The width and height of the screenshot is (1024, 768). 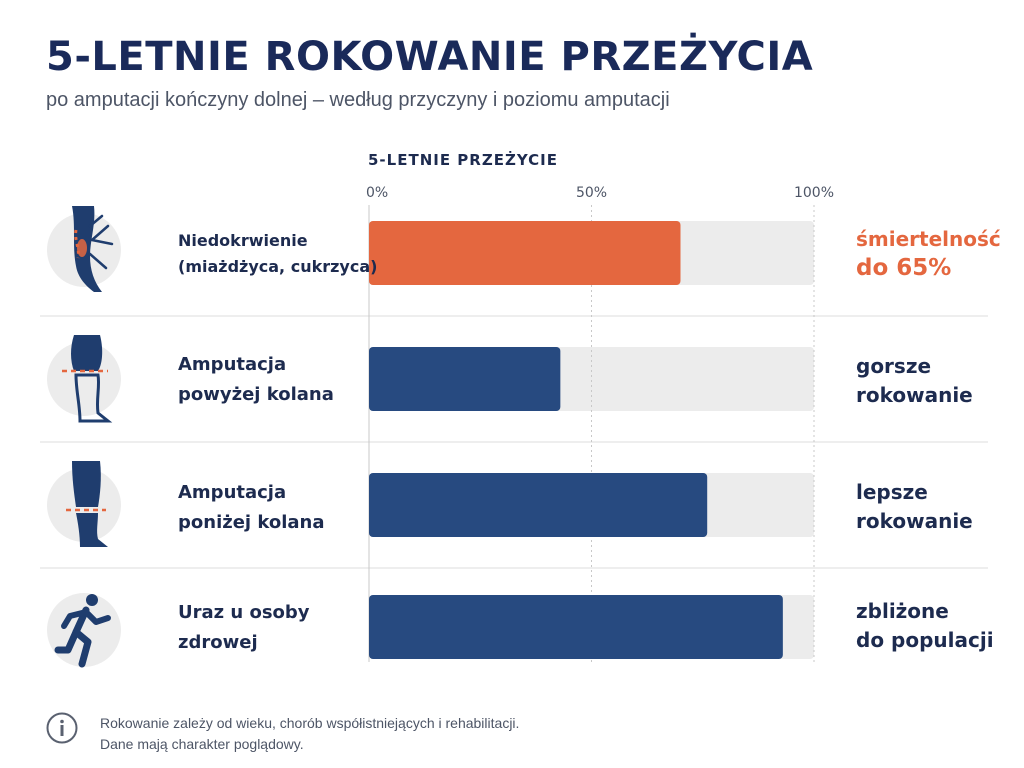 What do you see at coordinates (925, 625) in the screenshot?
I see `annotation-similar: zbliżone do populacji` at bounding box center [925, 625].